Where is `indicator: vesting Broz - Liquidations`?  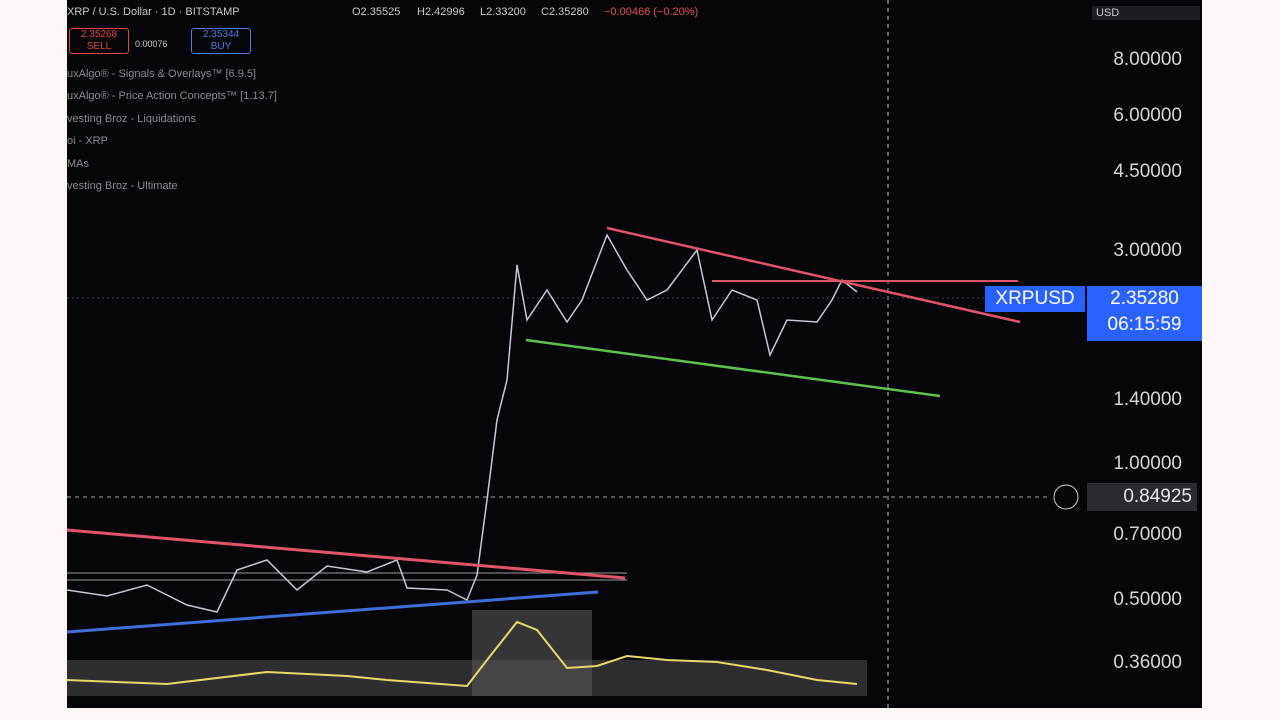
indicator: vesting Broz - Liquidations is located at coordinates (132, 118).